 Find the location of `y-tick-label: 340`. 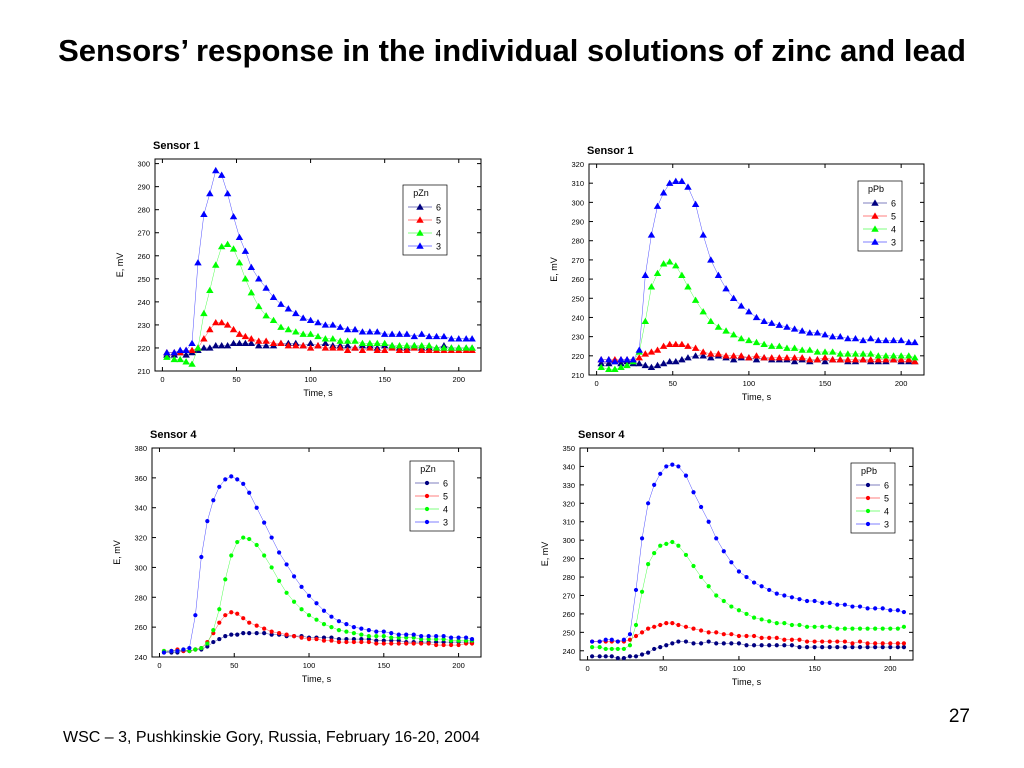

y-tick-label: 340 is located at coordinates (568, 466).